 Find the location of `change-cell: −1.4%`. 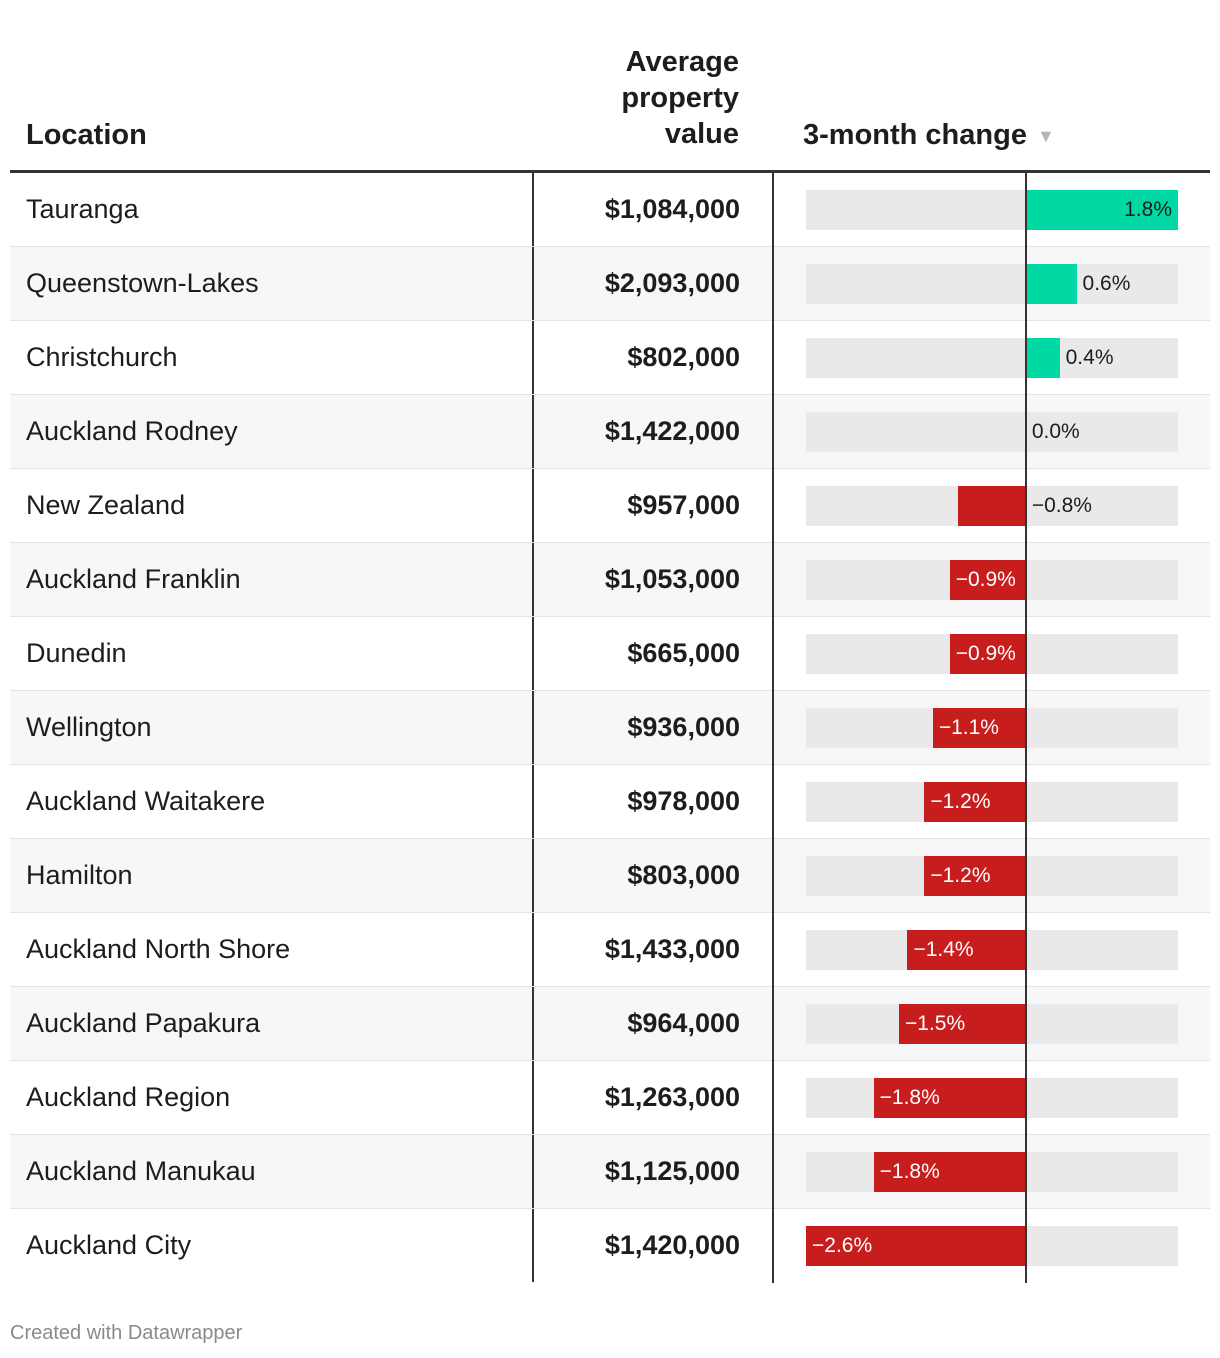

change-cell: −1.4% is located at coordinates (992, 950).